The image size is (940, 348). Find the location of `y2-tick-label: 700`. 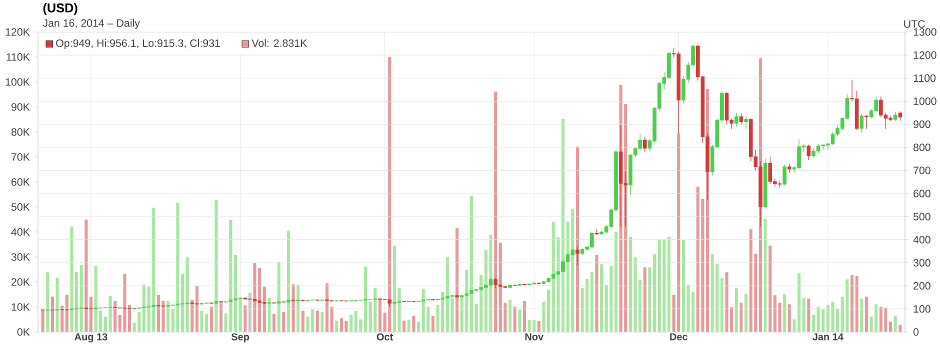

y2-tick-label: 700 is located at coordinates (922, 170).